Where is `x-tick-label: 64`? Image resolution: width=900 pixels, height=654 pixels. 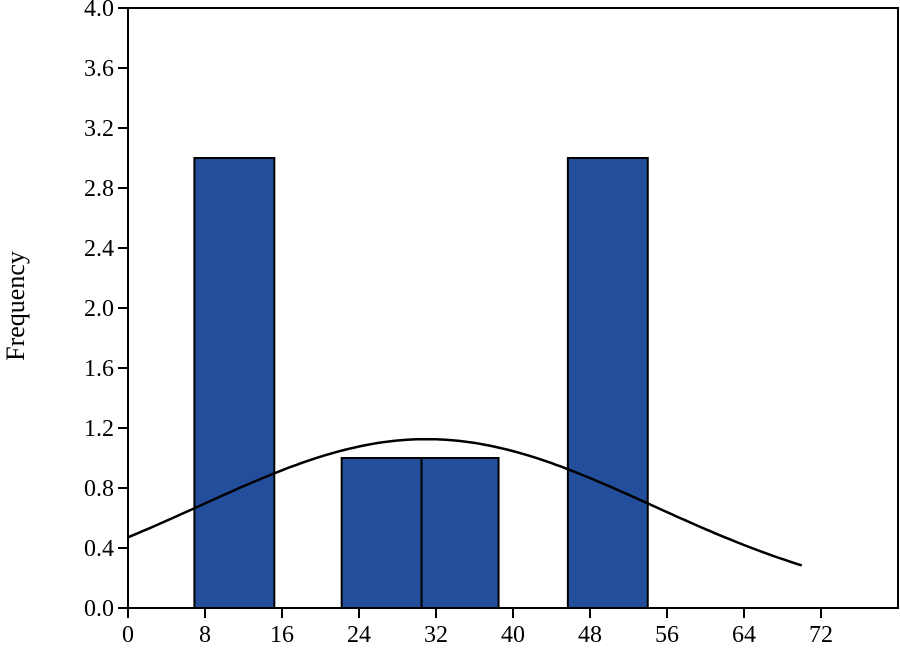 x-tick-label: 64 is located at coordinates (744, 635).